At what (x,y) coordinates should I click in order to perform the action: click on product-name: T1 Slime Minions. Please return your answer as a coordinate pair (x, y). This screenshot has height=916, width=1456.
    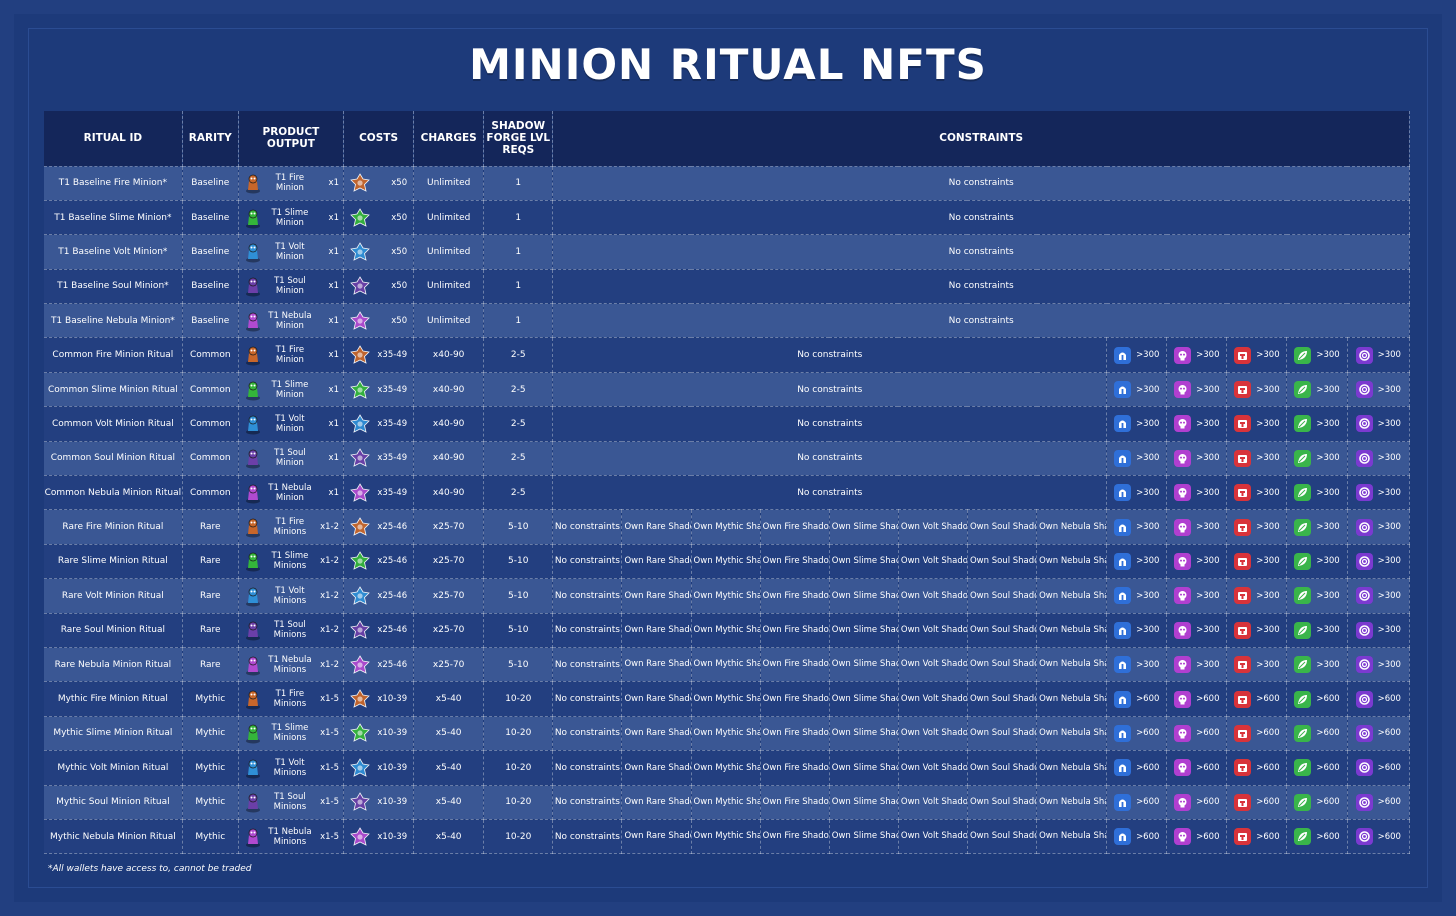
    Looking at the image, I should click on (290, 733).